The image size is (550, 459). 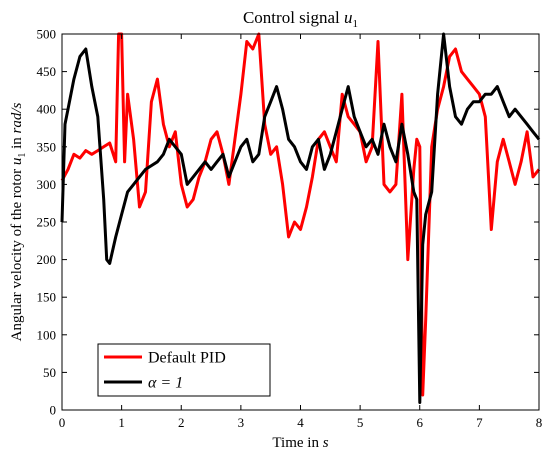 What do you see at coordinates (47, 334) in the screenshot?
I see `y-tick-label: 100` at bounding box center [47, 334].